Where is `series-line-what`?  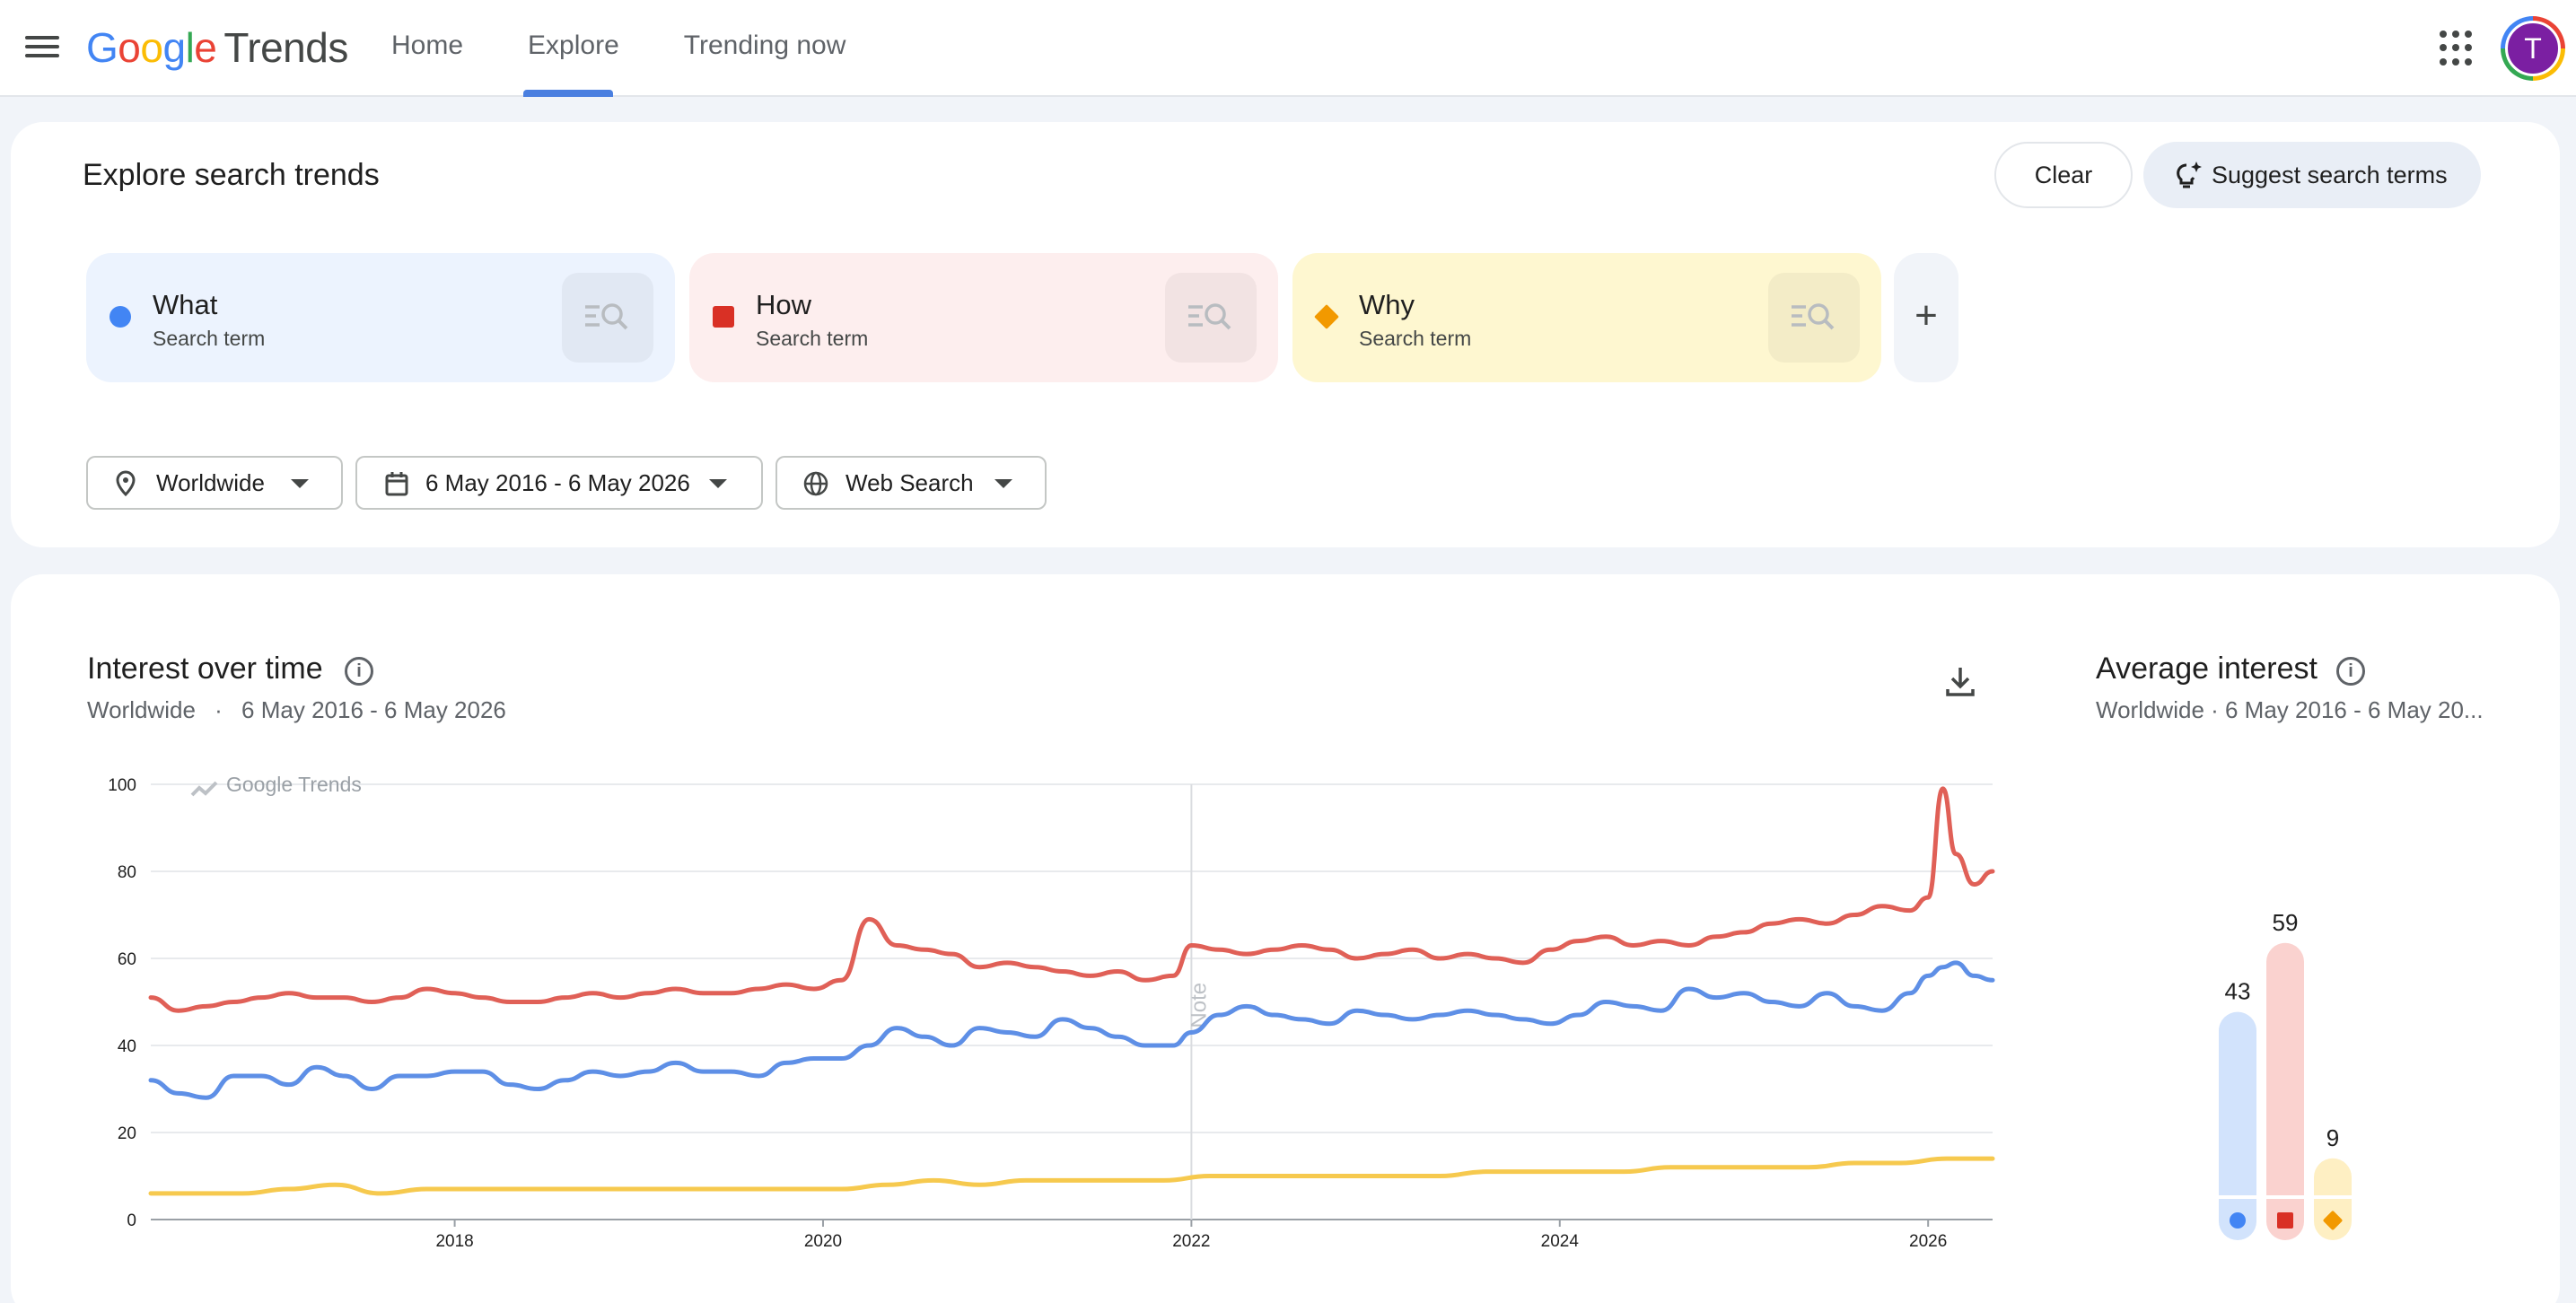
series-line-what is located at coordinates (1071, 1030).